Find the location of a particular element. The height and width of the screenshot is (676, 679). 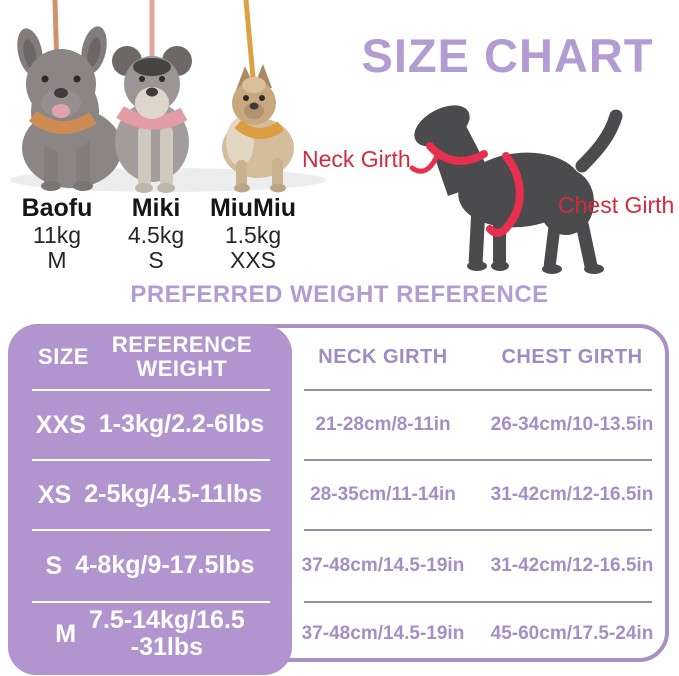

dog-models-illustration is located at coordinates (168, 96).